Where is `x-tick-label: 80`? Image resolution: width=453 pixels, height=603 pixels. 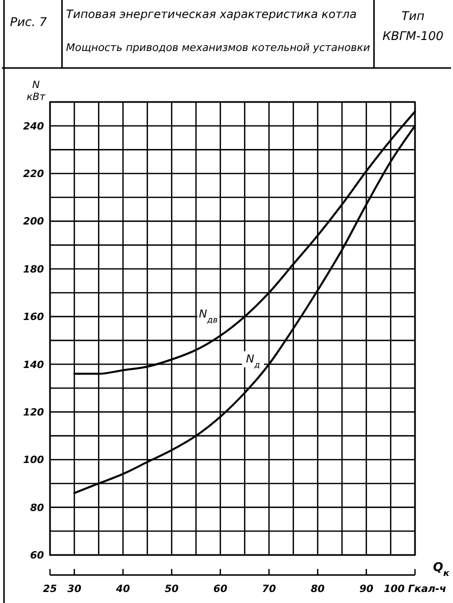
x-tick-label: 80 is located at coordinates (317, 589).